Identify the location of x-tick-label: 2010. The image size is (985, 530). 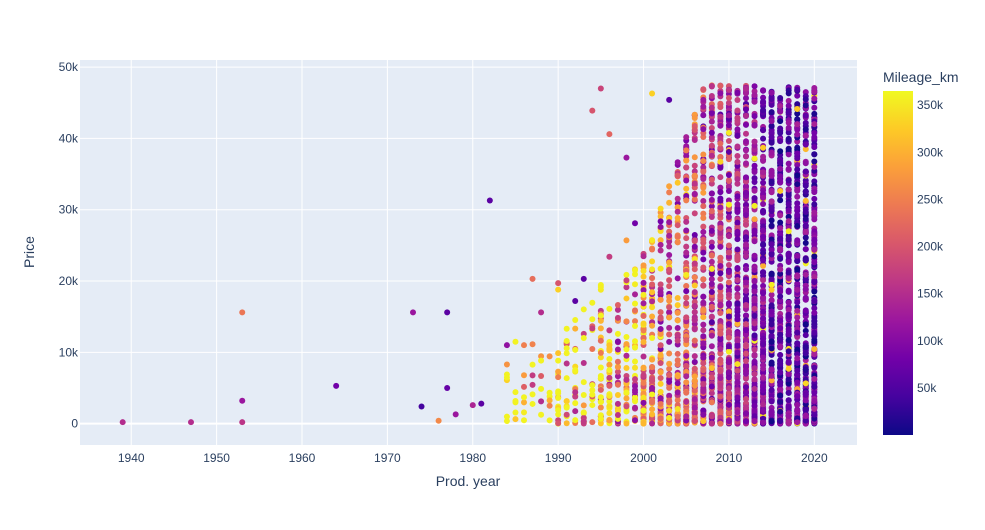
(729, 458).